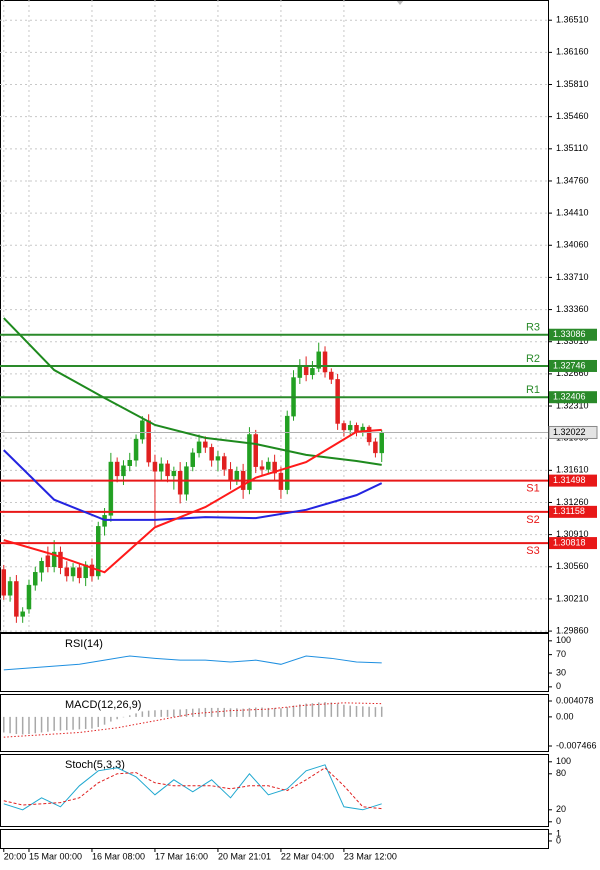  I want to click on y-tick-label: 1.31260, so click(572, 502).